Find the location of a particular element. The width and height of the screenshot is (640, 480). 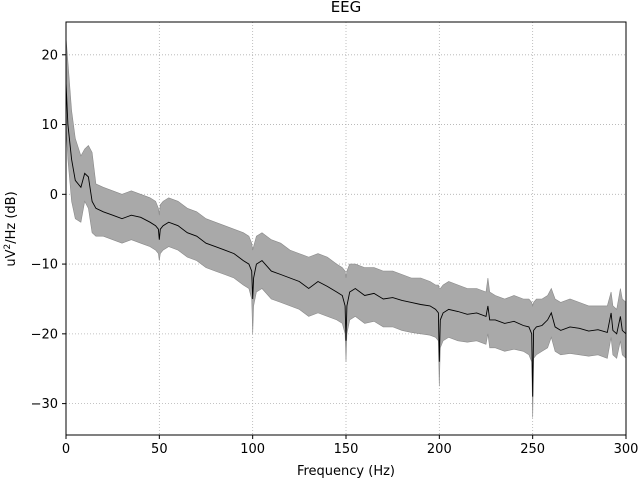

x-tick-label: 300 is located at coordinates (626, 449).